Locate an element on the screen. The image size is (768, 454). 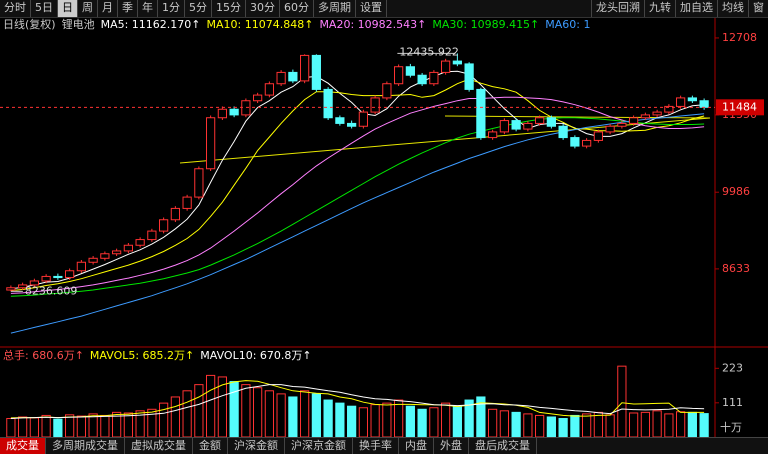
volume-legend: 总手: 680.6万↑ is located at coordinates (43, 355).